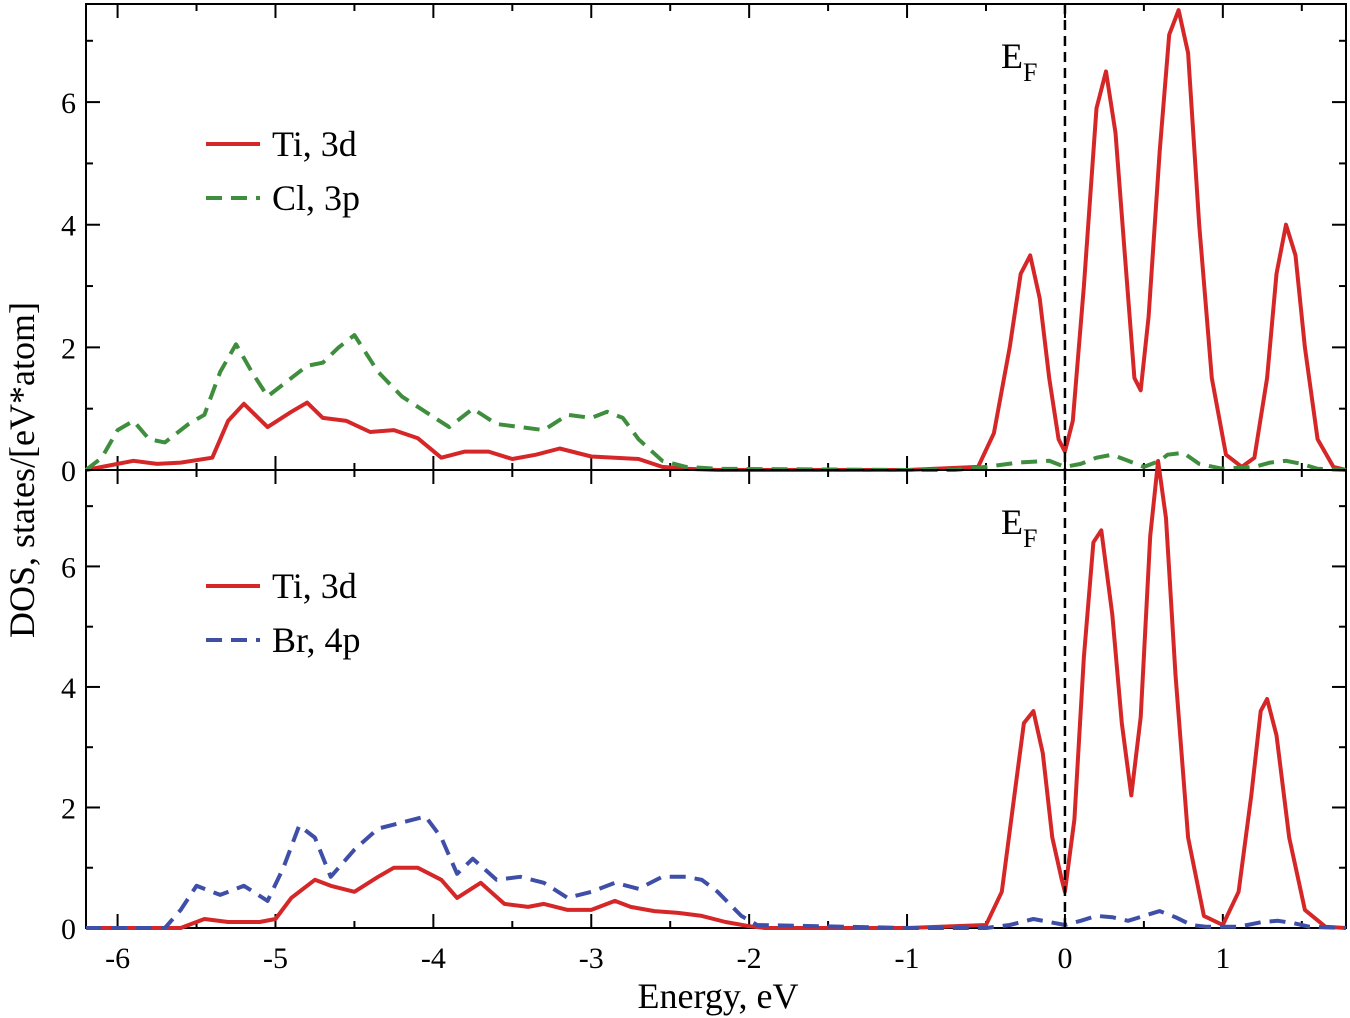 The width and height of the screenshot is (1350, 1018). I want to click on y-axis-title: DOS, states/[eV*atom], so click(22, 470).